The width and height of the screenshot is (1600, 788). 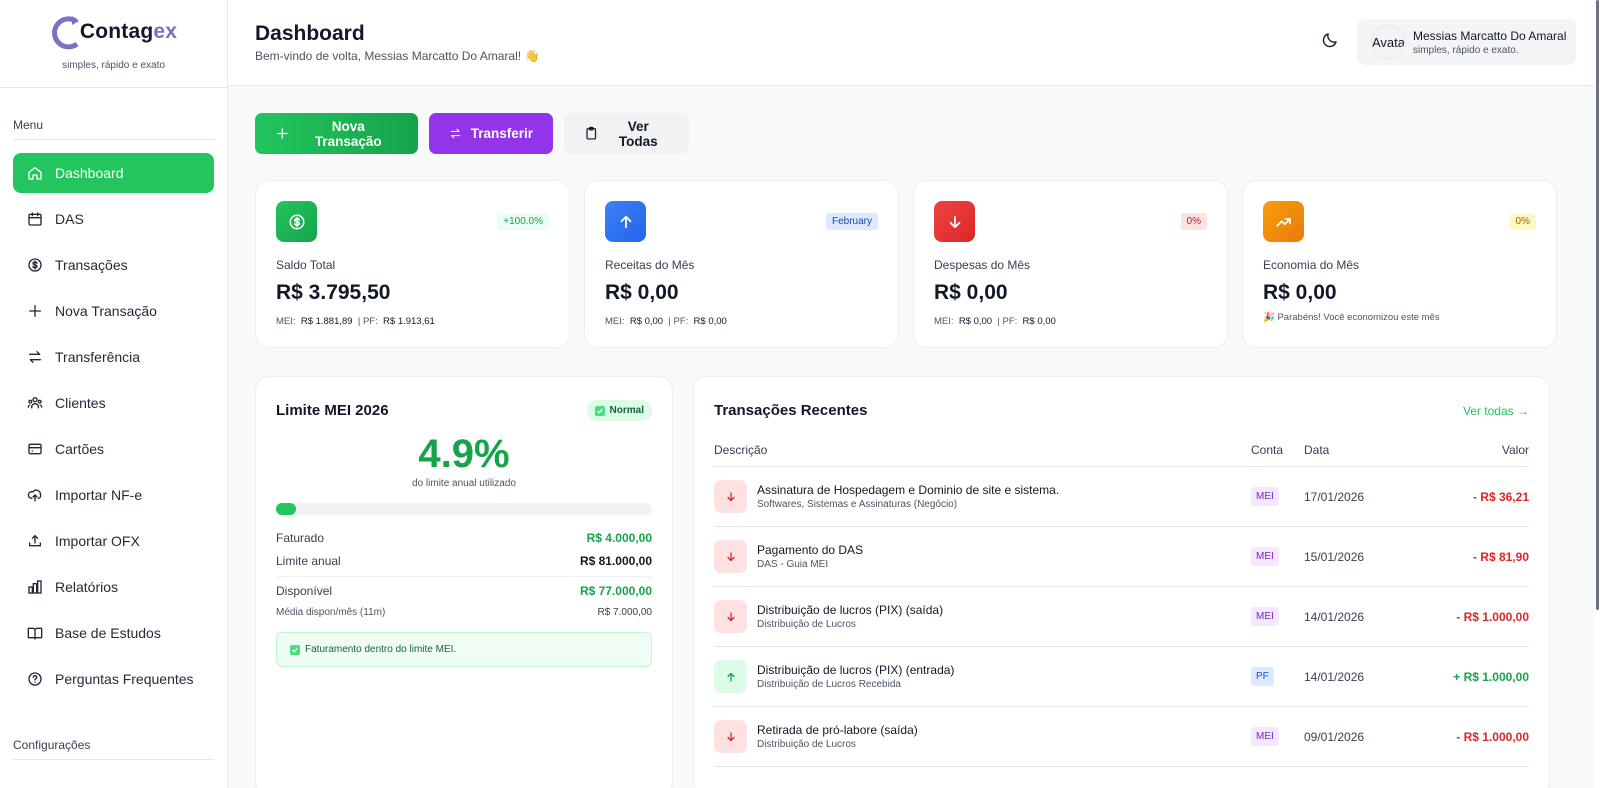 I want to click on config-label: Configurações, so click(x=113, y=749).